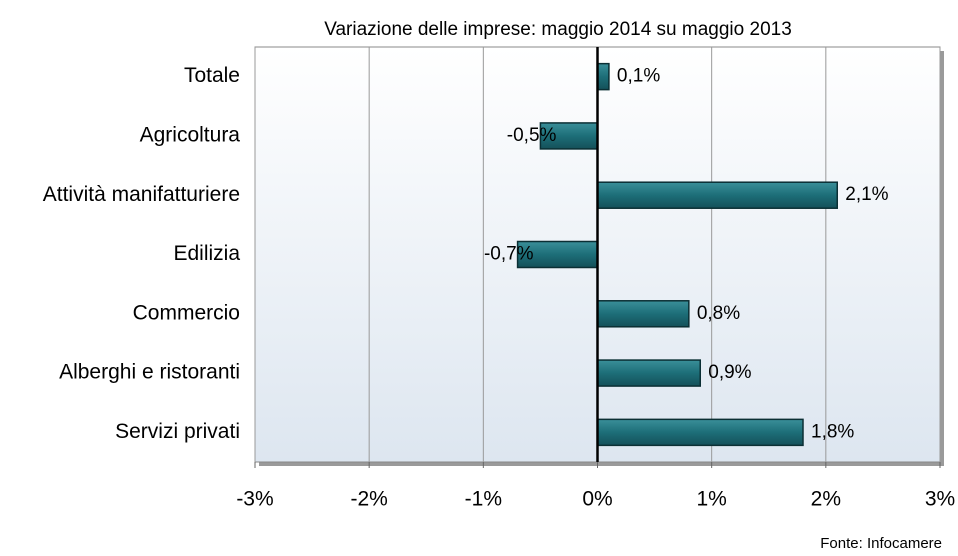 The height and width of the screenshot is (556, 958). Describe the element at coordinates (177, 431) in the screenshot. I see `y-tick-label: Servizi privati` at that location.